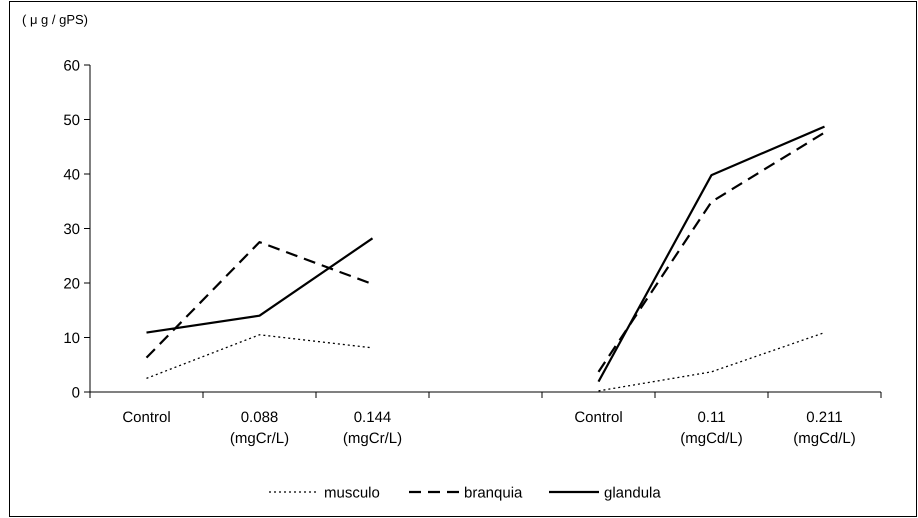 The width and height of the screenshot is (918, 518). Describe the element at coordinates (71, 338) in the screenshot. I see `y-tick-label: 10` at that location.